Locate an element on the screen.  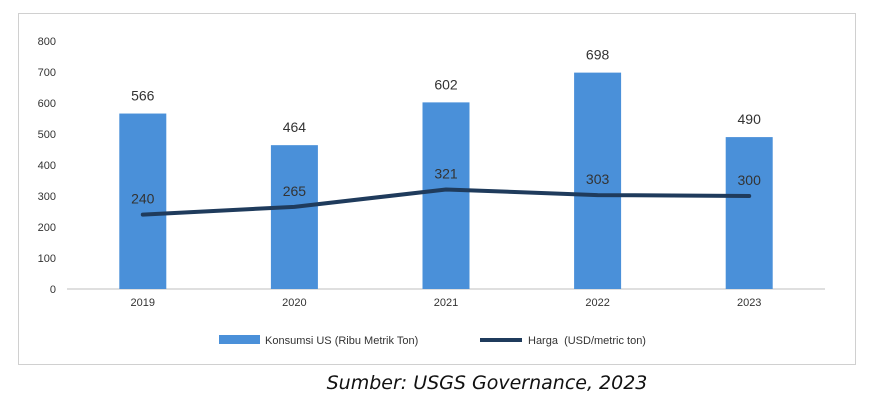
bar-value-label: 698 is located at coordinates (598, 55).